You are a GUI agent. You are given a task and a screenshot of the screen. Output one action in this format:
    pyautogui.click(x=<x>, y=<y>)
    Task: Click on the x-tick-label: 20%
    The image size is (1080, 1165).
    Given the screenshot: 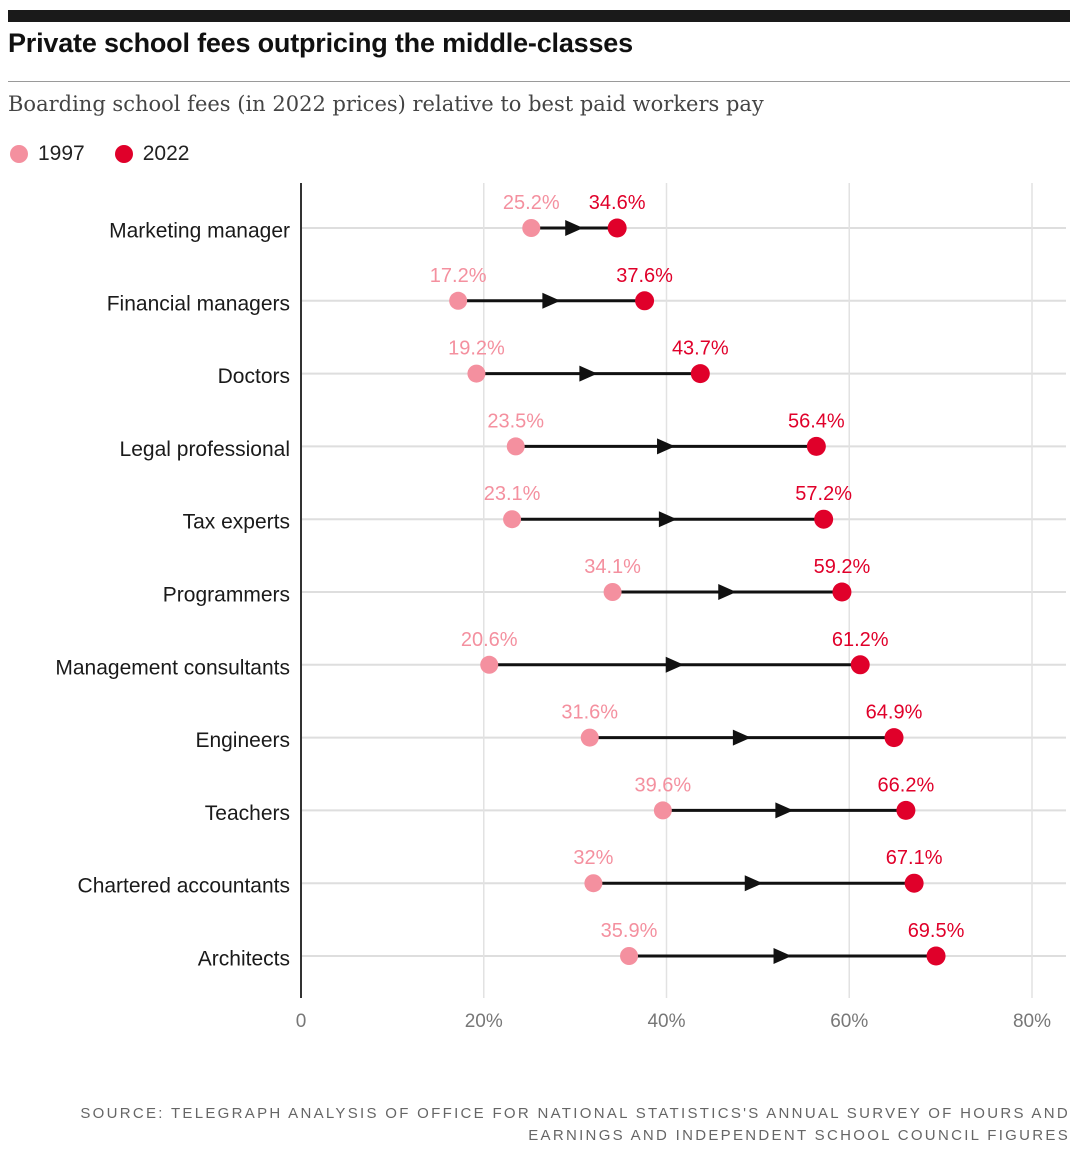 What is the action you would take?
    pyautogui.click(x=484, y=1021)
    